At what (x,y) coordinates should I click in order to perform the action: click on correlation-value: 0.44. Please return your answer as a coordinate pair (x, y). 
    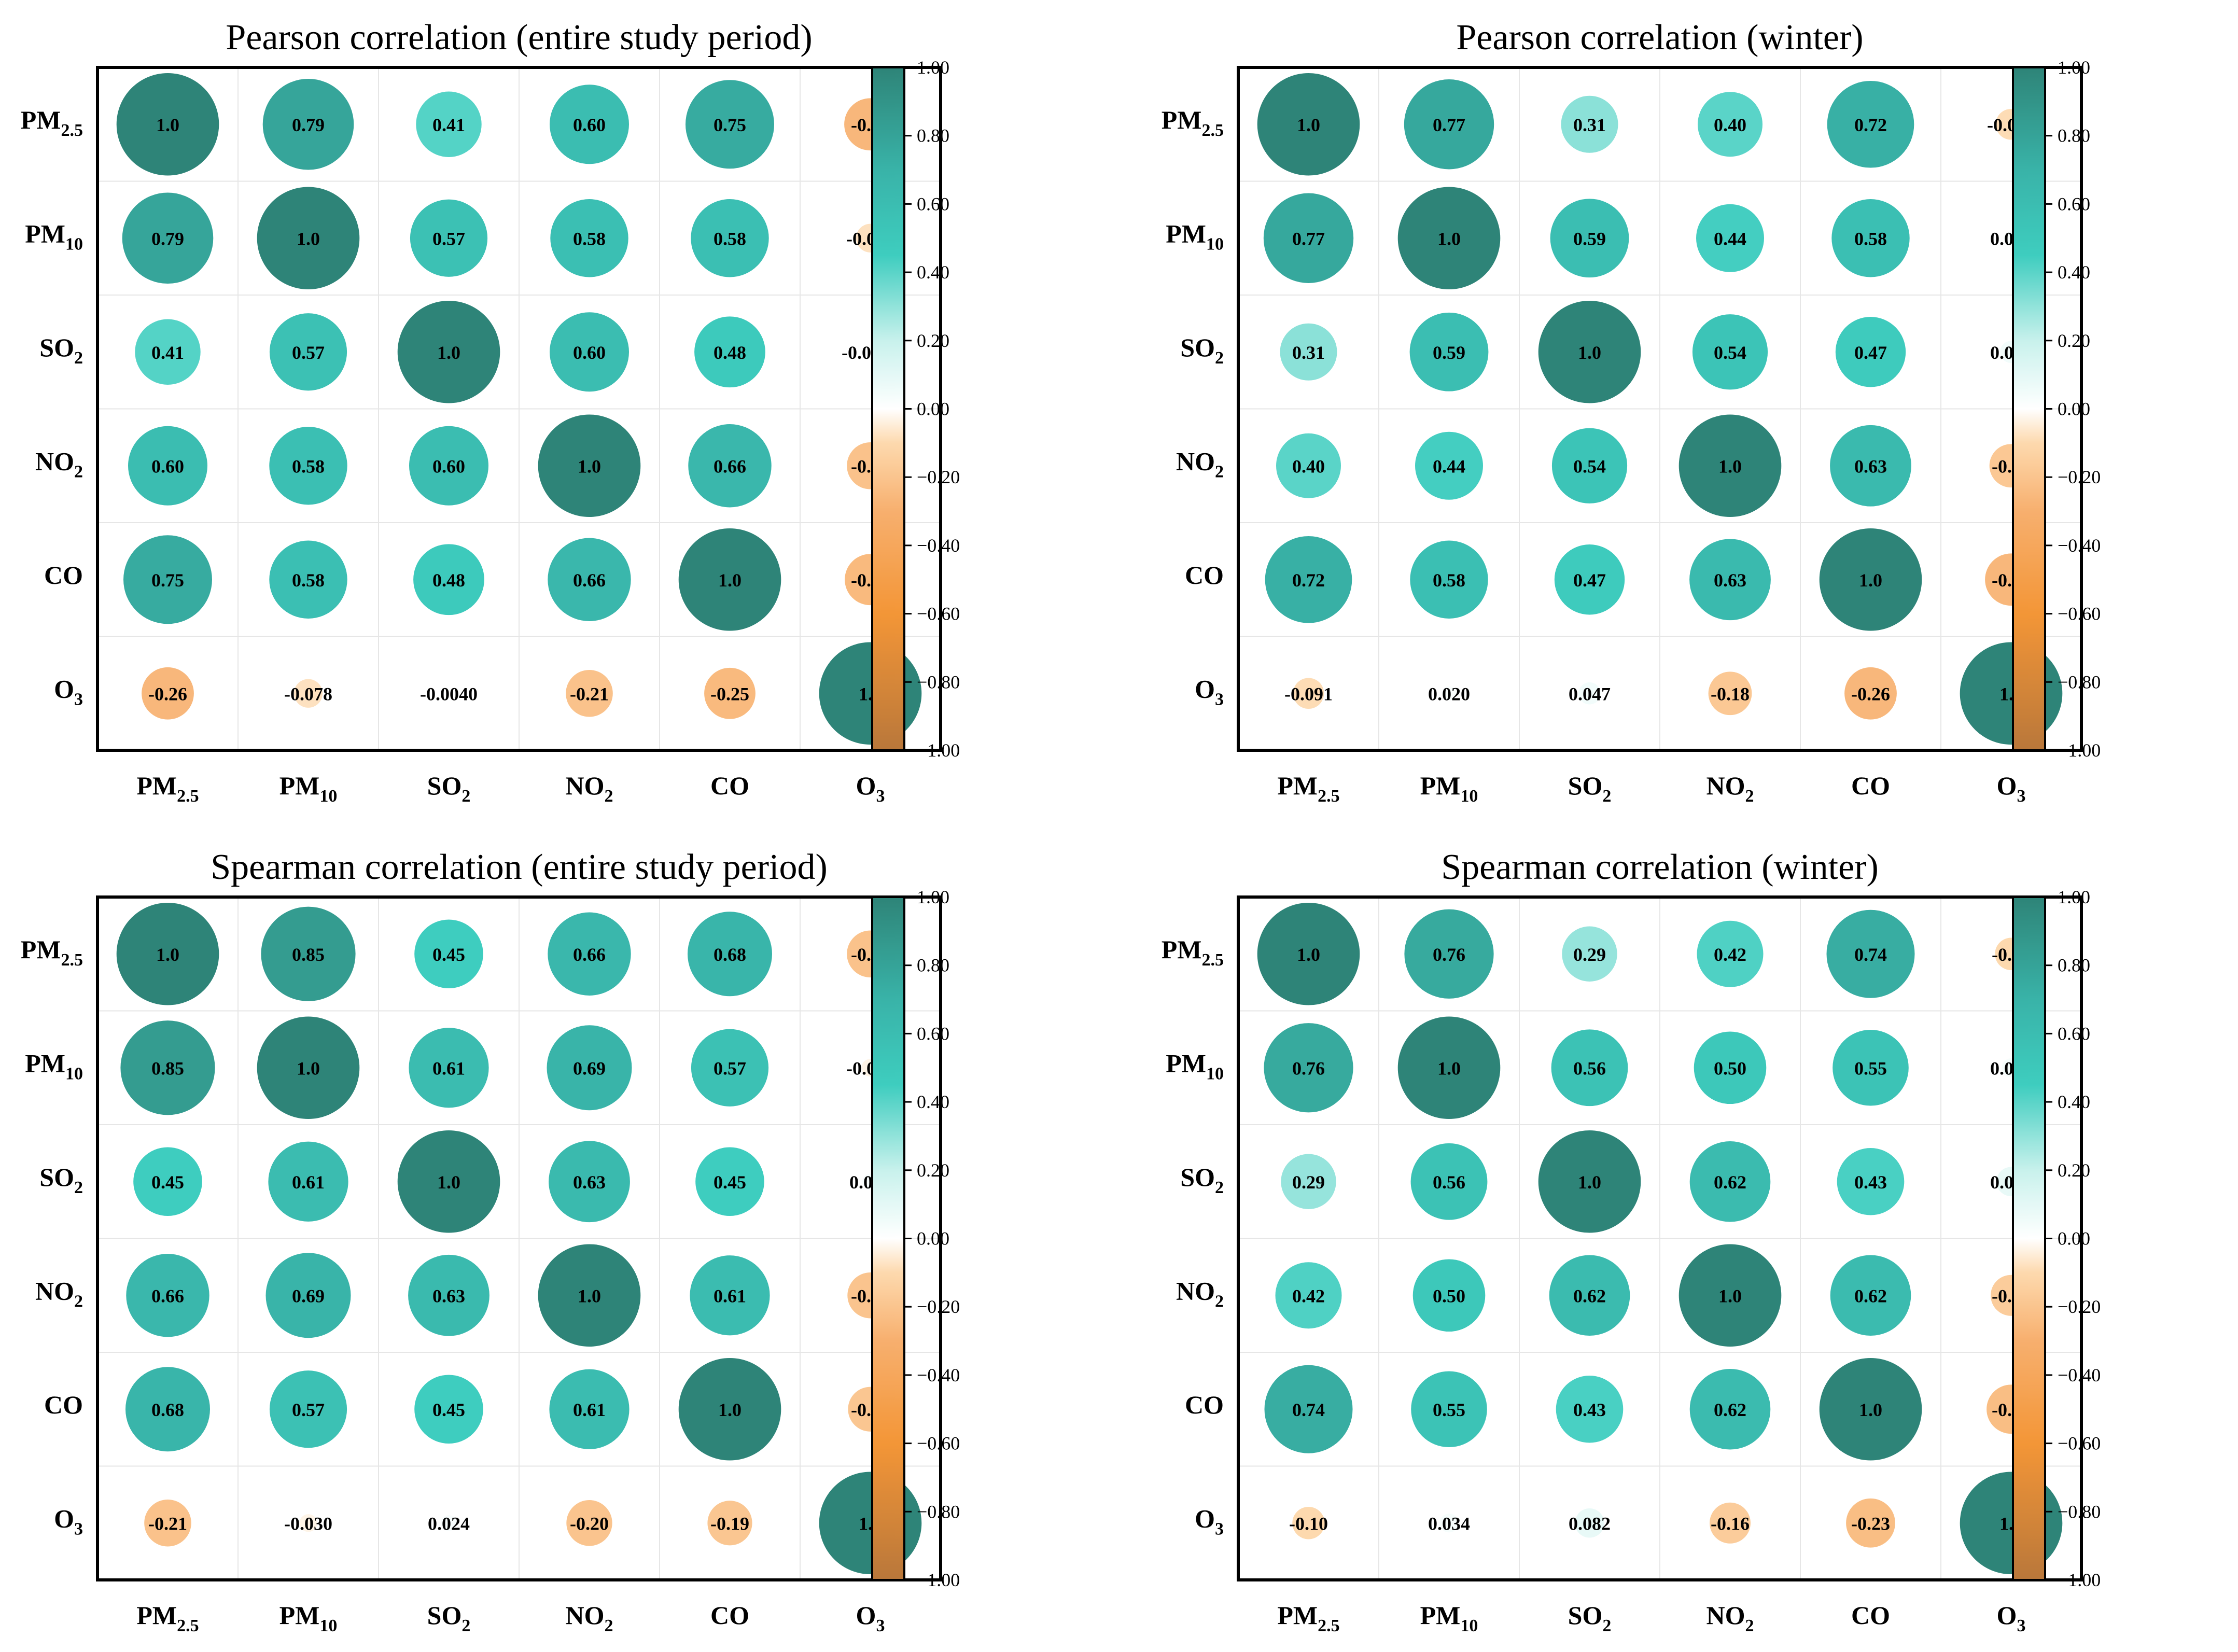
    Looking at the image, I should click on (1730, 238).